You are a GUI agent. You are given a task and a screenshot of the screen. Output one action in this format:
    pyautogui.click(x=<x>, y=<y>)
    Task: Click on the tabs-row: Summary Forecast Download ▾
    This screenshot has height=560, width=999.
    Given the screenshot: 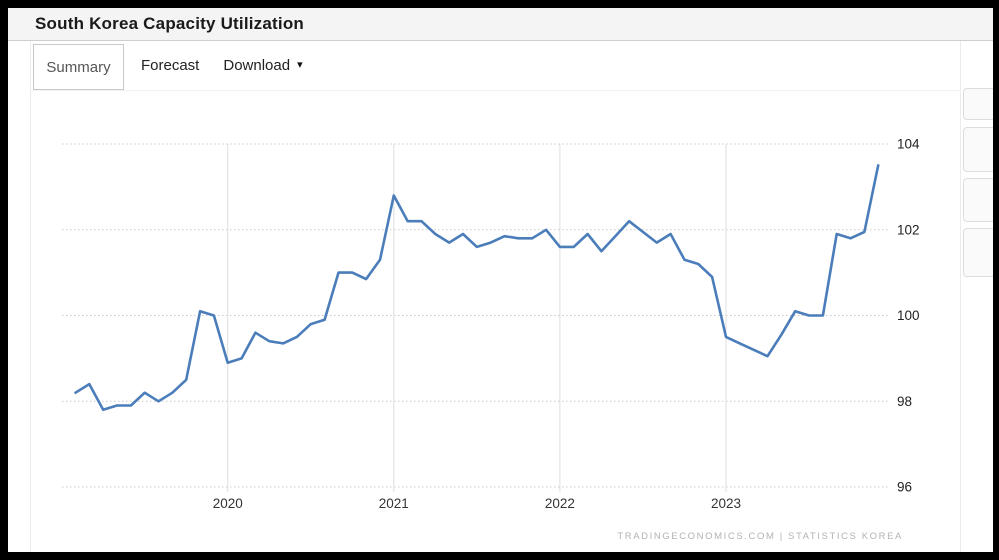 What is the action you would take?
    pyautogui.click(x=495, y=65)
    